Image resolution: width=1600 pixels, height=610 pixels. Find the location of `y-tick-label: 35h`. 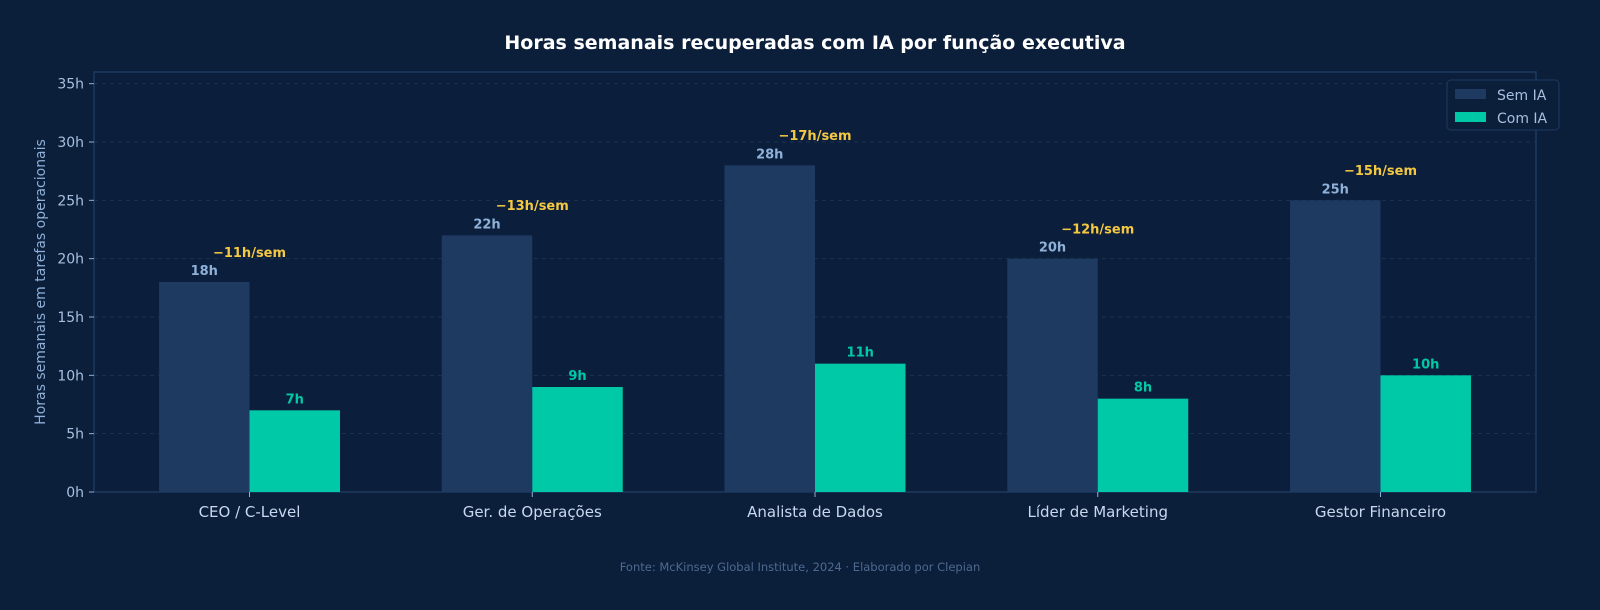

y-tick-label: 35h is located at coordinates (70, 85).